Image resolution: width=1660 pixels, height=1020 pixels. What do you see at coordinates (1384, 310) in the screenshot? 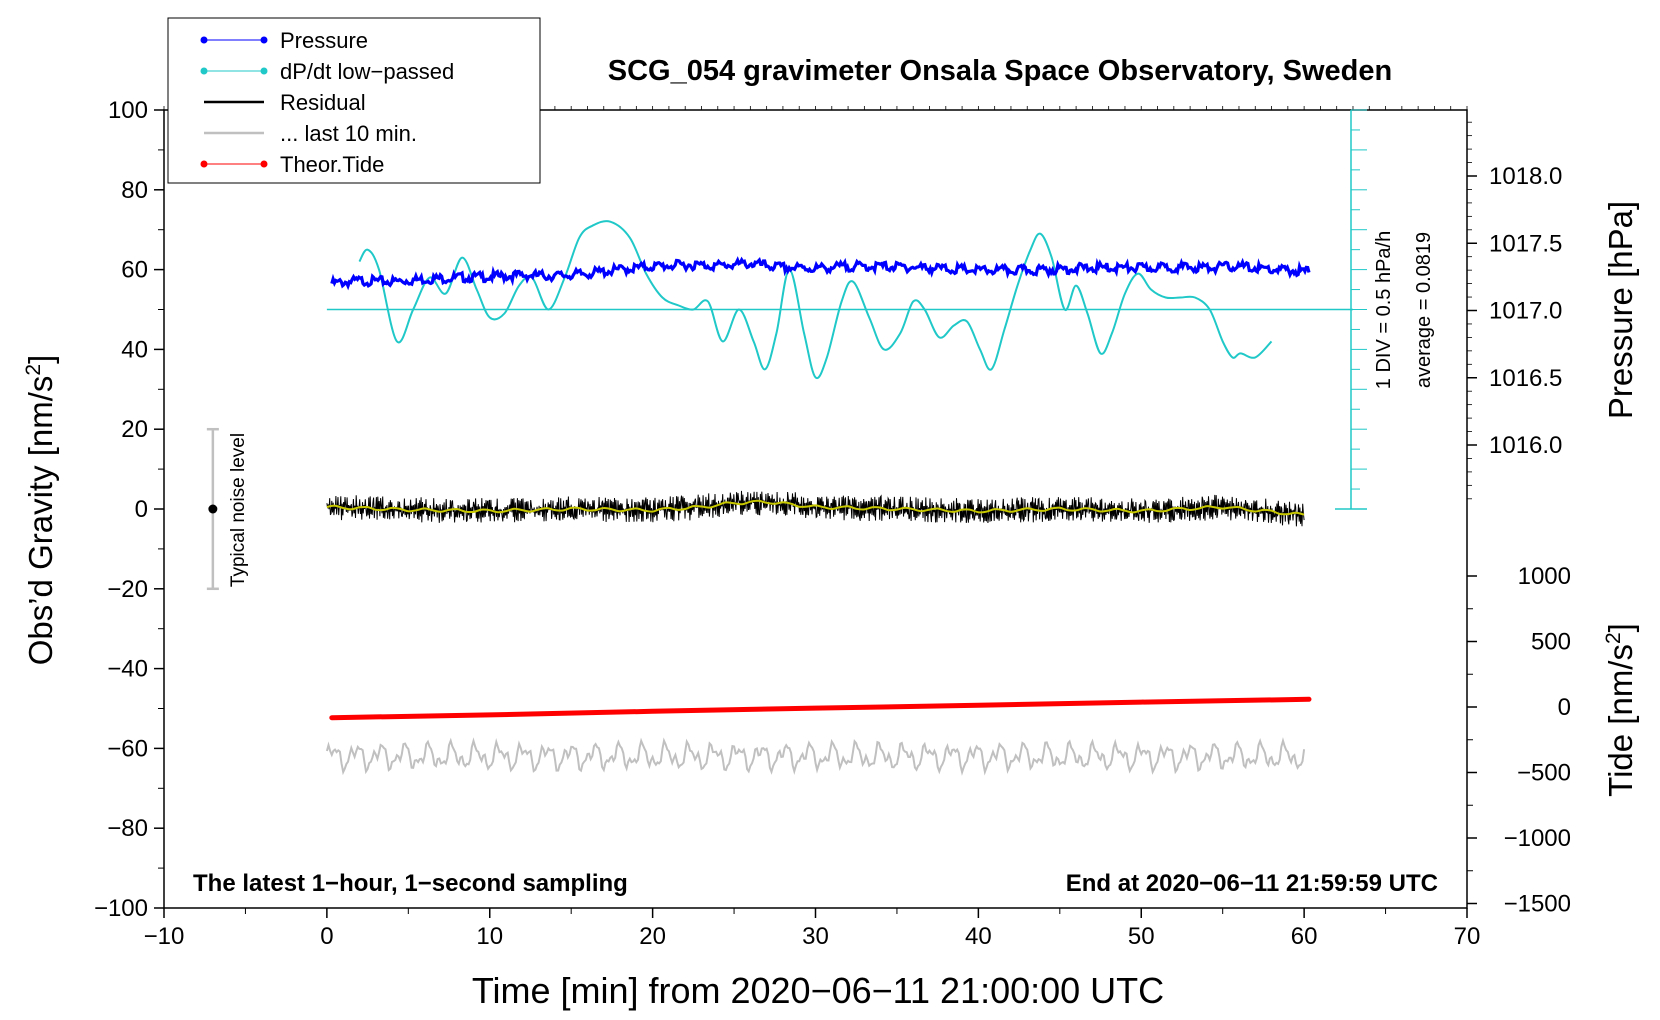
I see `dpdt-scale-label: 1 DIV = 0.5 hPa/h` at bounding box center [1384, 310].